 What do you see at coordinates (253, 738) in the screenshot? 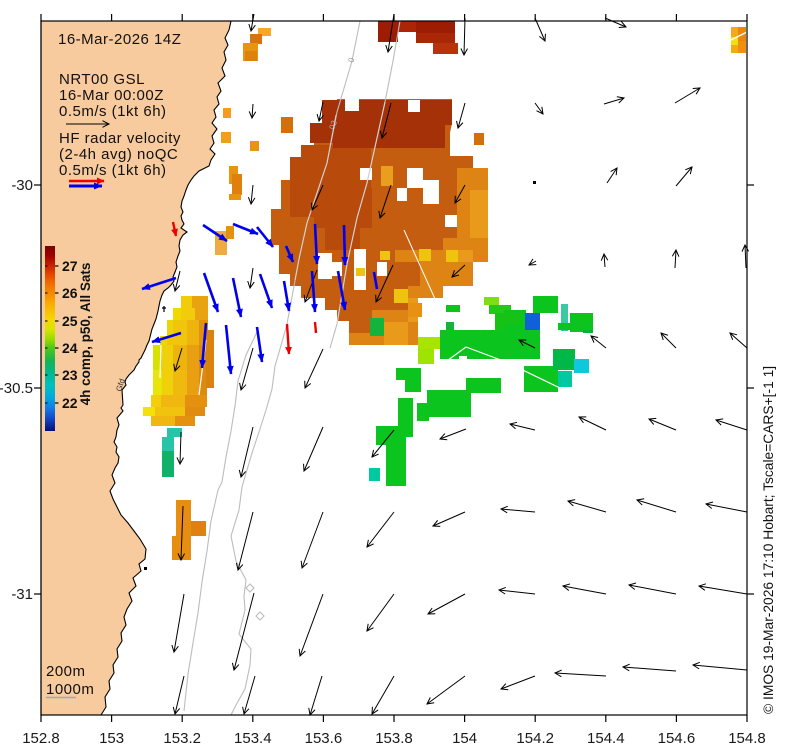
I see `svg-text: 153.4` at bounding box center [253, 738].